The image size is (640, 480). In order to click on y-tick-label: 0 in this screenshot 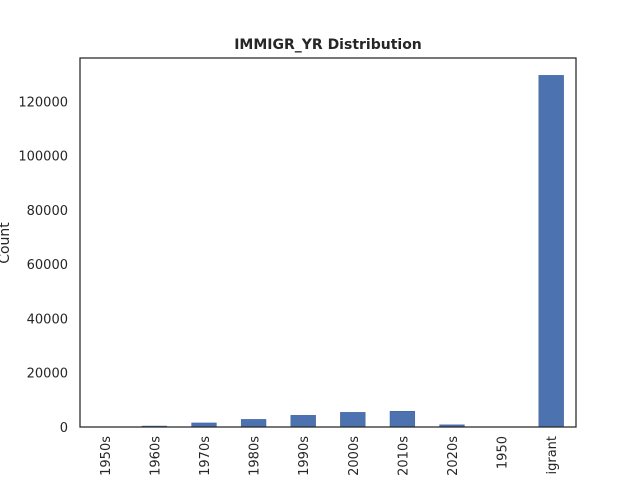, I will do `click(64, 428)`.